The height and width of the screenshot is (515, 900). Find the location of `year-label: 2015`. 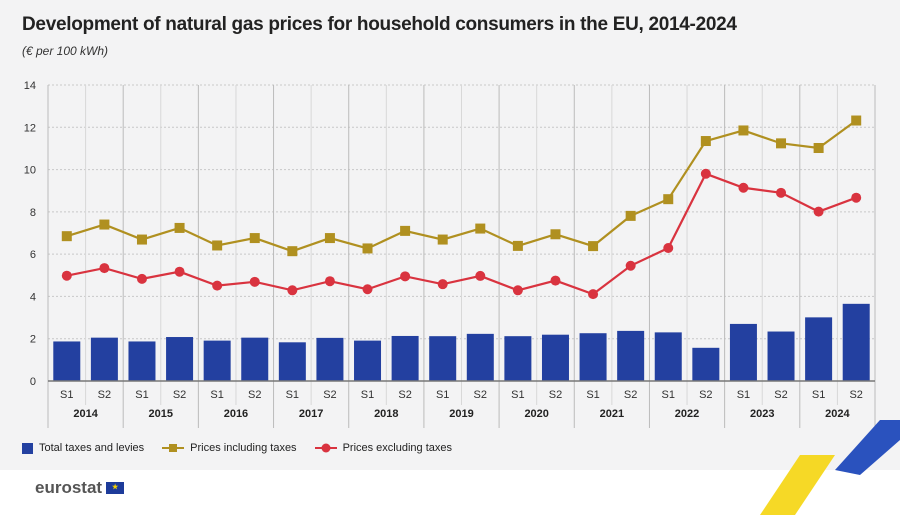

year-label: 2015 is located at coordinates (161, 414).